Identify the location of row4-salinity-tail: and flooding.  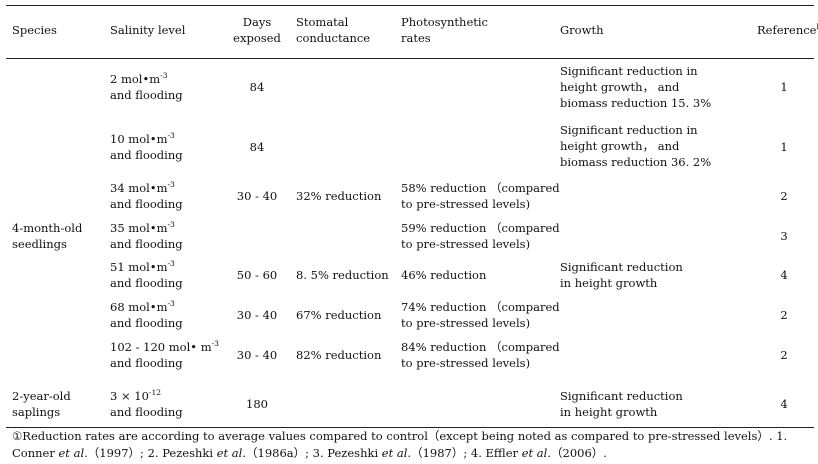
(146, 244).